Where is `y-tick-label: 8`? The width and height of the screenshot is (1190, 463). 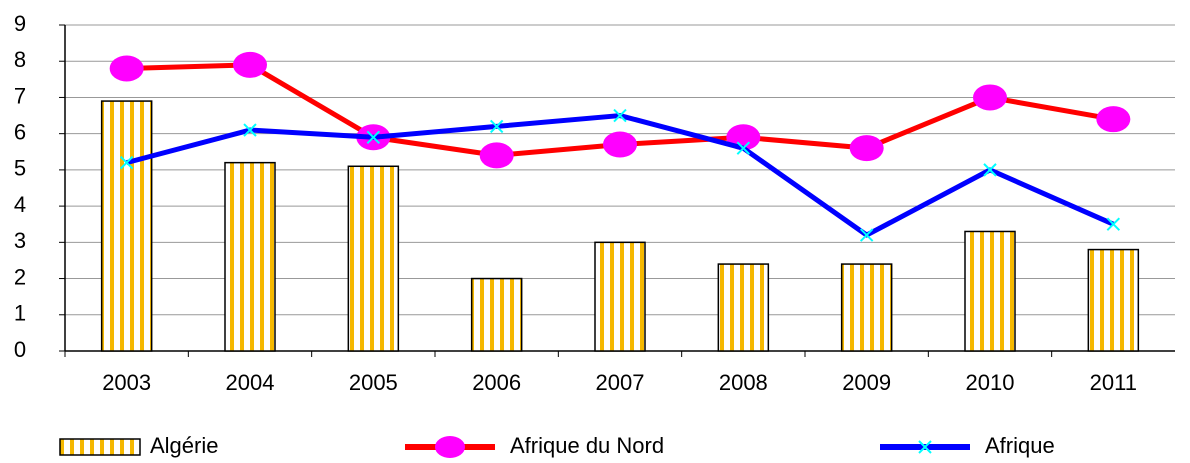 y-tick-label: 8 is located at coordinates (20, 59).